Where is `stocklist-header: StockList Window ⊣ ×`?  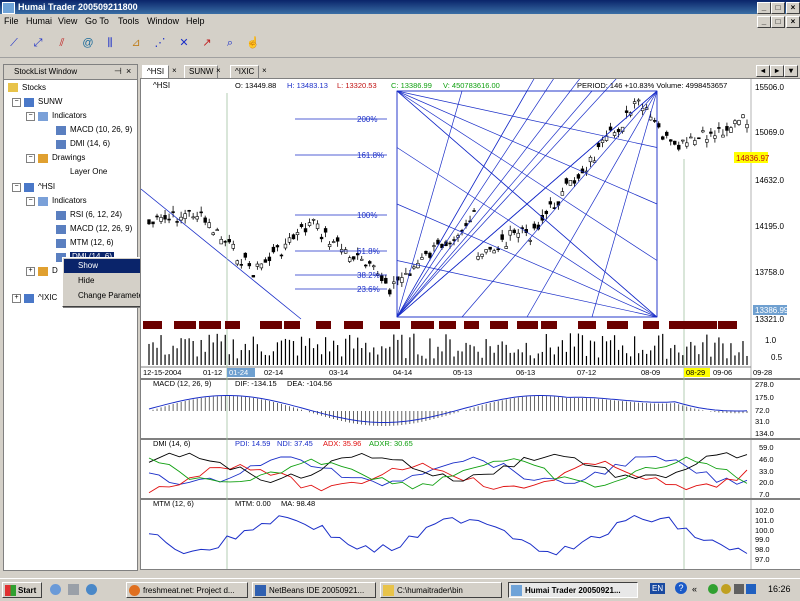 stocklist-header: StockList Window ⊣ × is located at coordinates (70, 72).